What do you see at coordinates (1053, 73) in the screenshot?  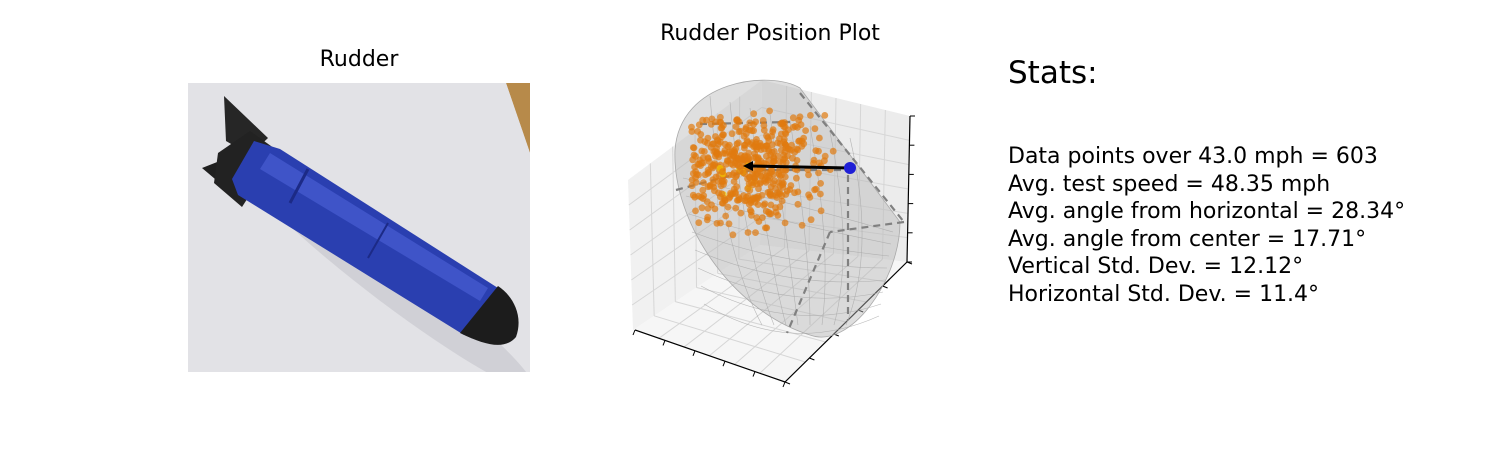 I see `stats-heading: Stats:` at bounding box center [1053, 73].